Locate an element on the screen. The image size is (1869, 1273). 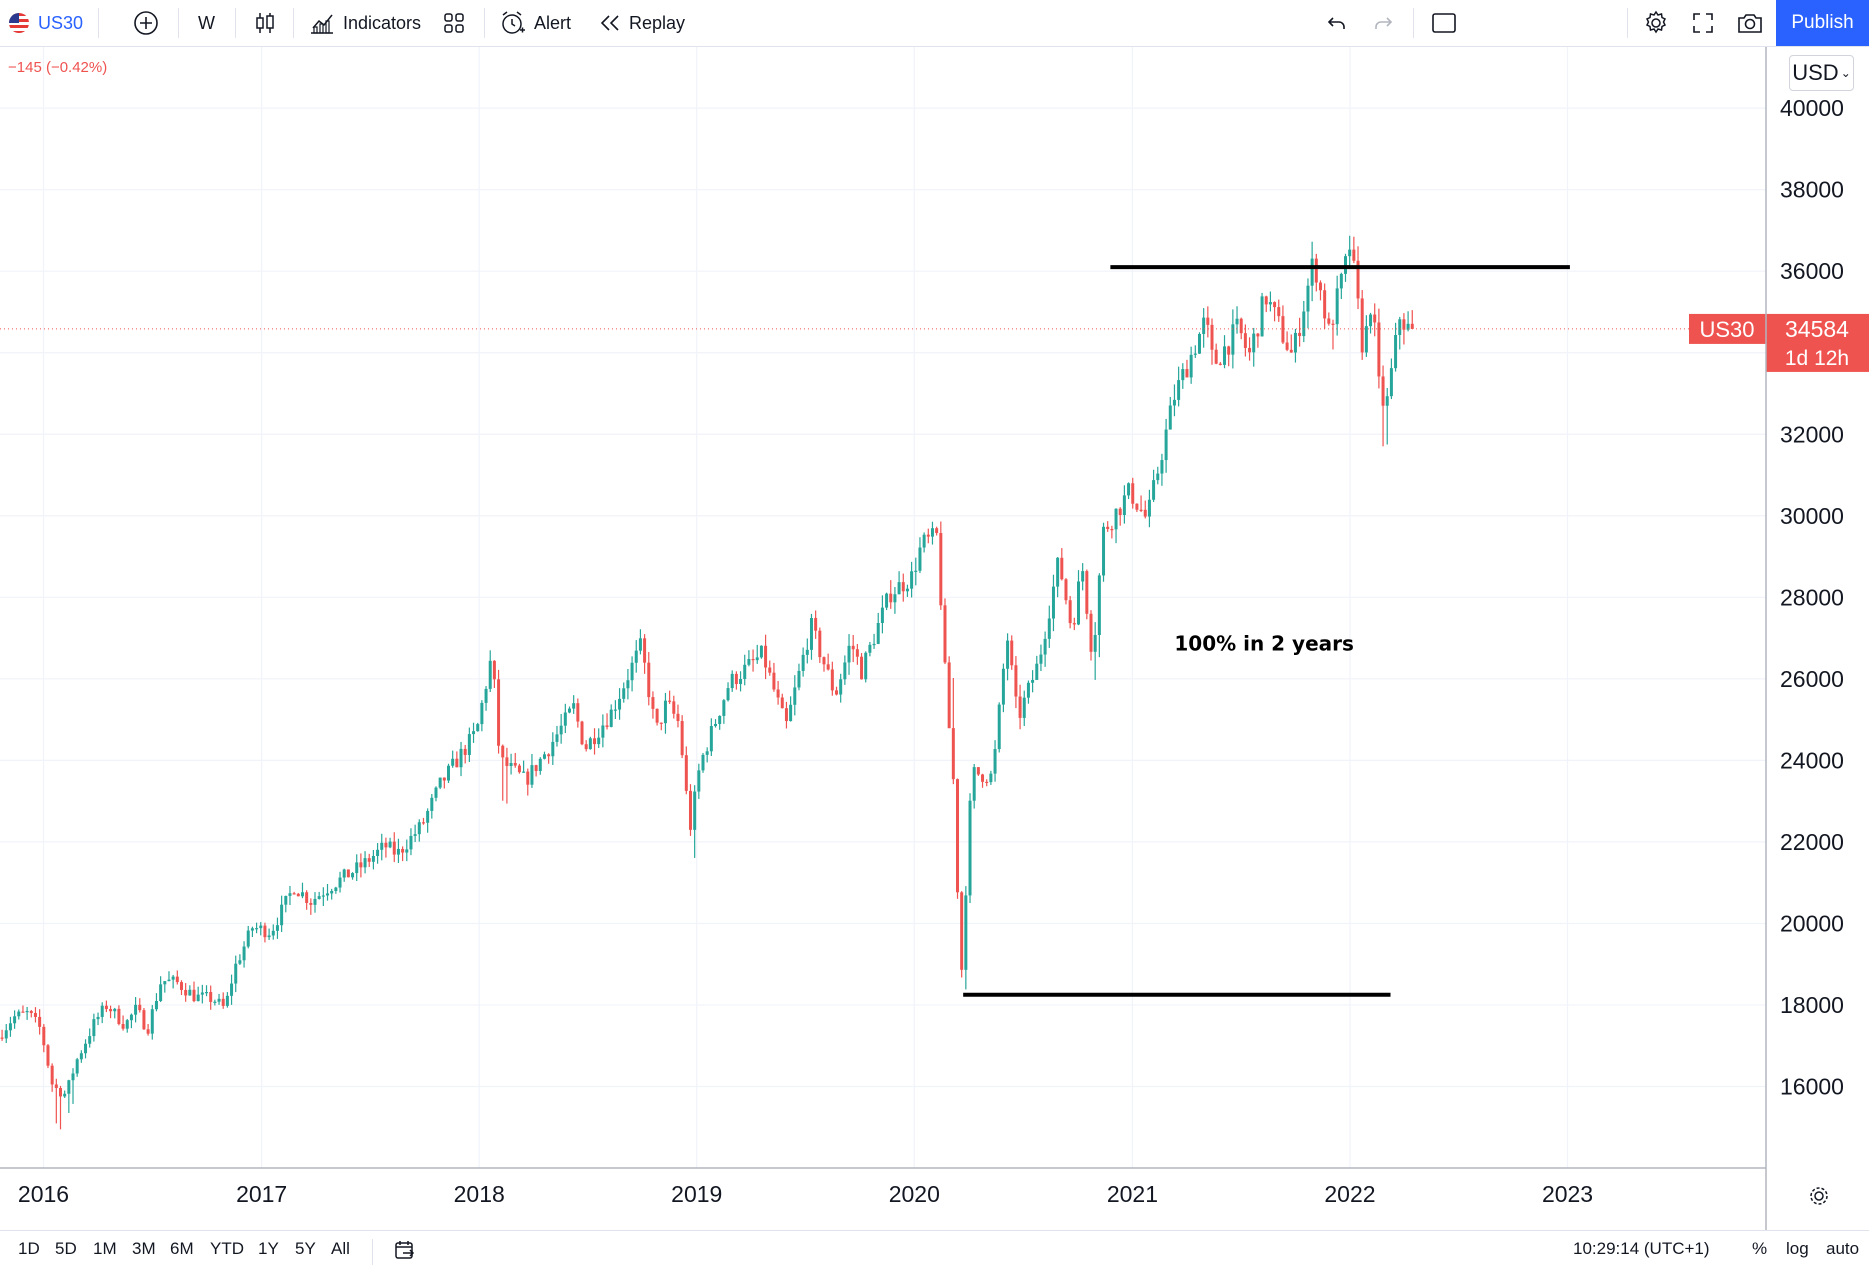
currency-select: USD ⌄ is located at coordinates (1821, 73).